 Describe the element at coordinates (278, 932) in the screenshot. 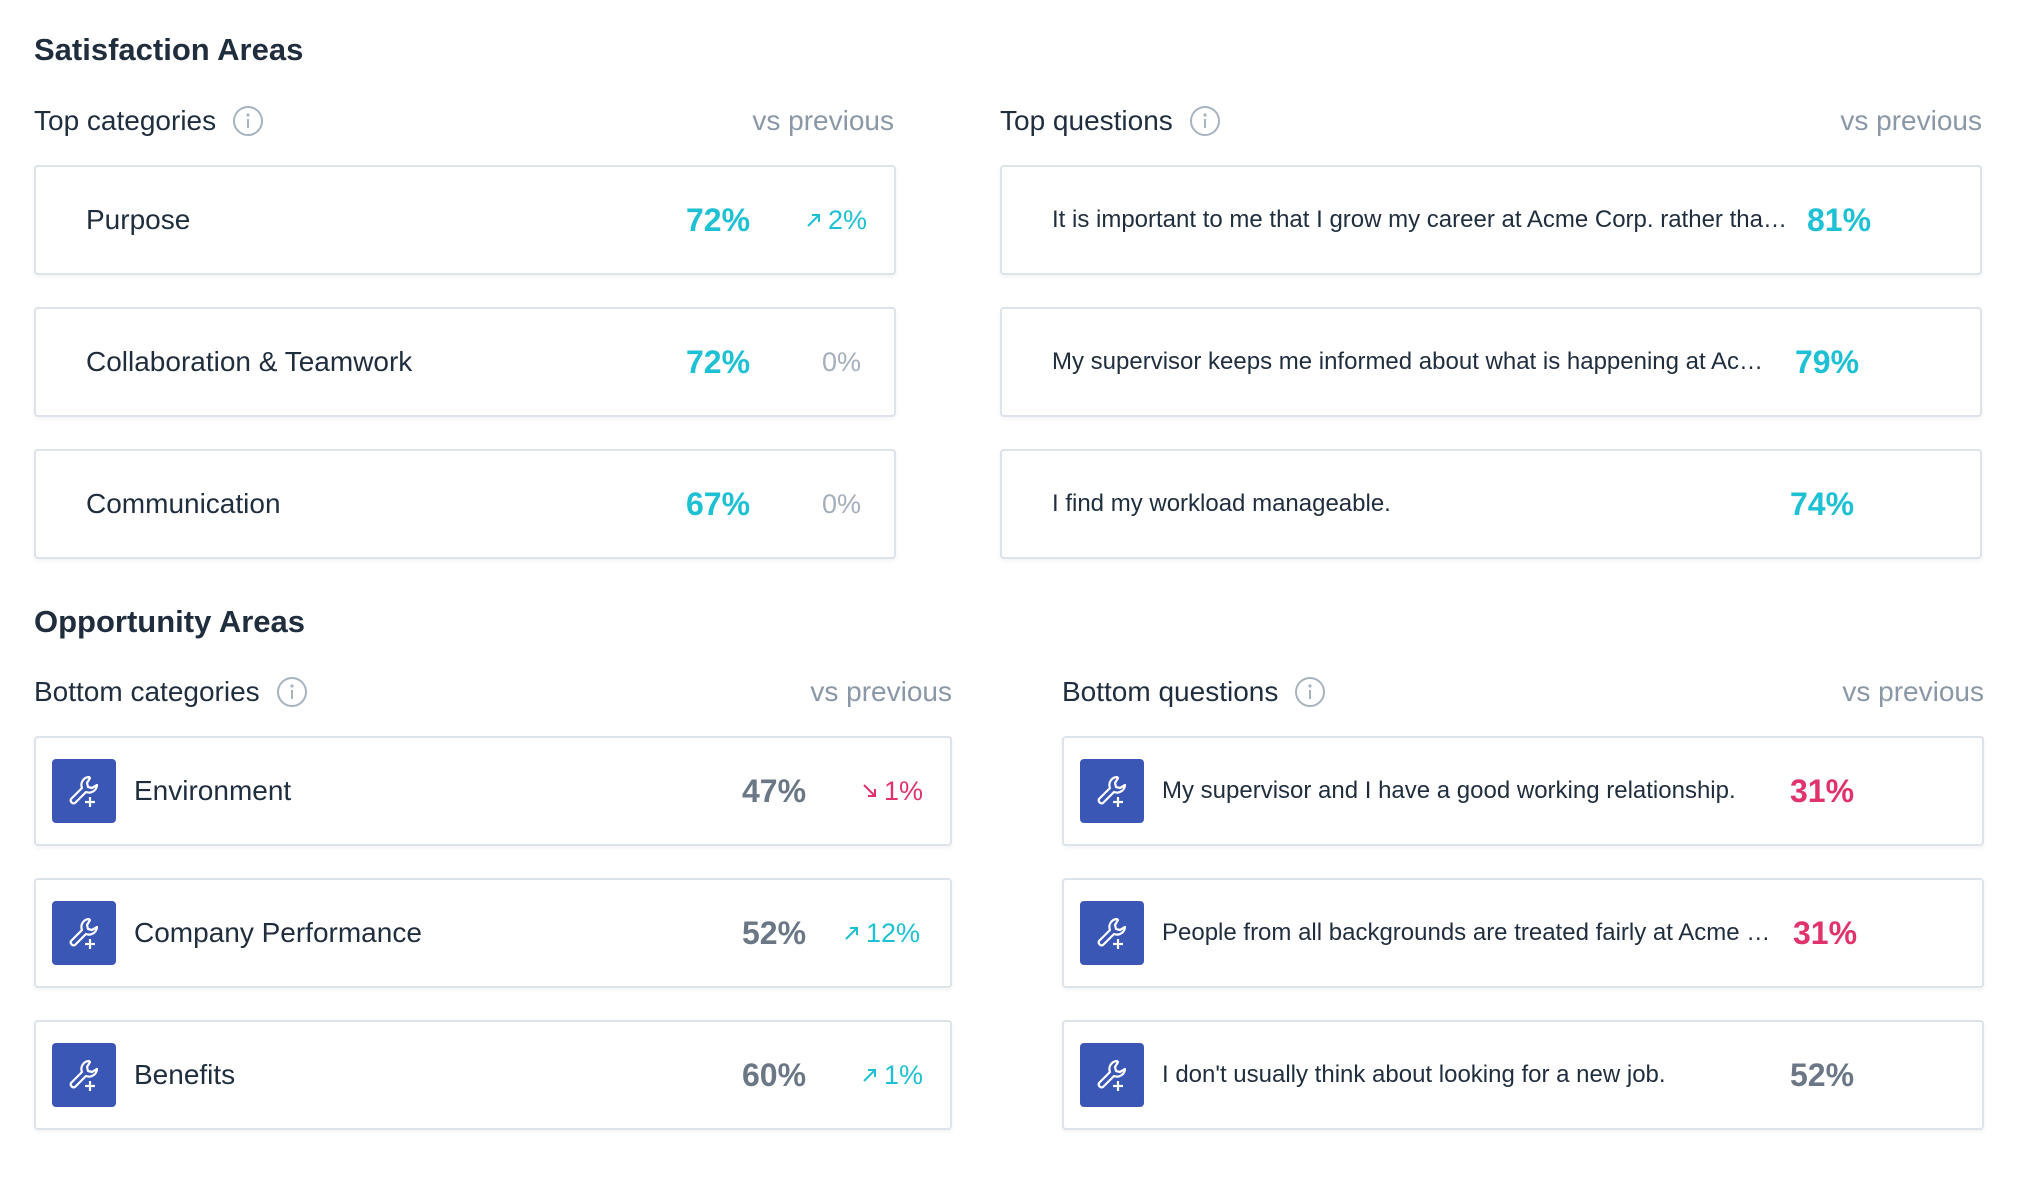

I see `category-label: Company Performance` at that location.